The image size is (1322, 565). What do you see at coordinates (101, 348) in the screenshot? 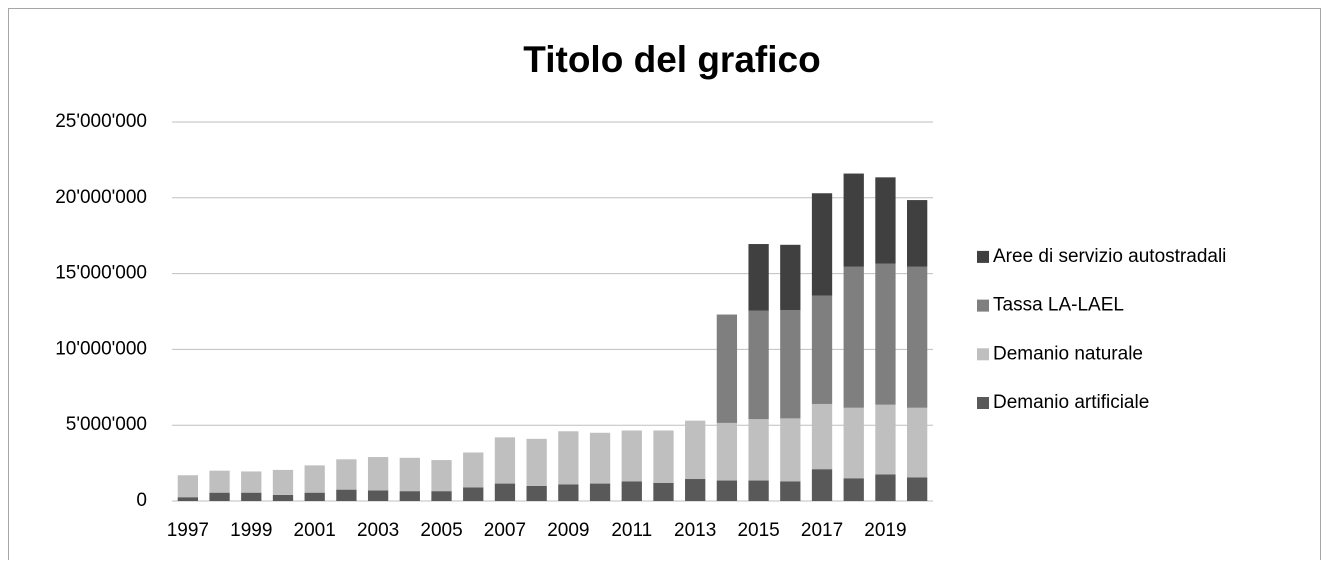
I see `y-tick-label: 10'000'000` at bounding box center [101, 348].